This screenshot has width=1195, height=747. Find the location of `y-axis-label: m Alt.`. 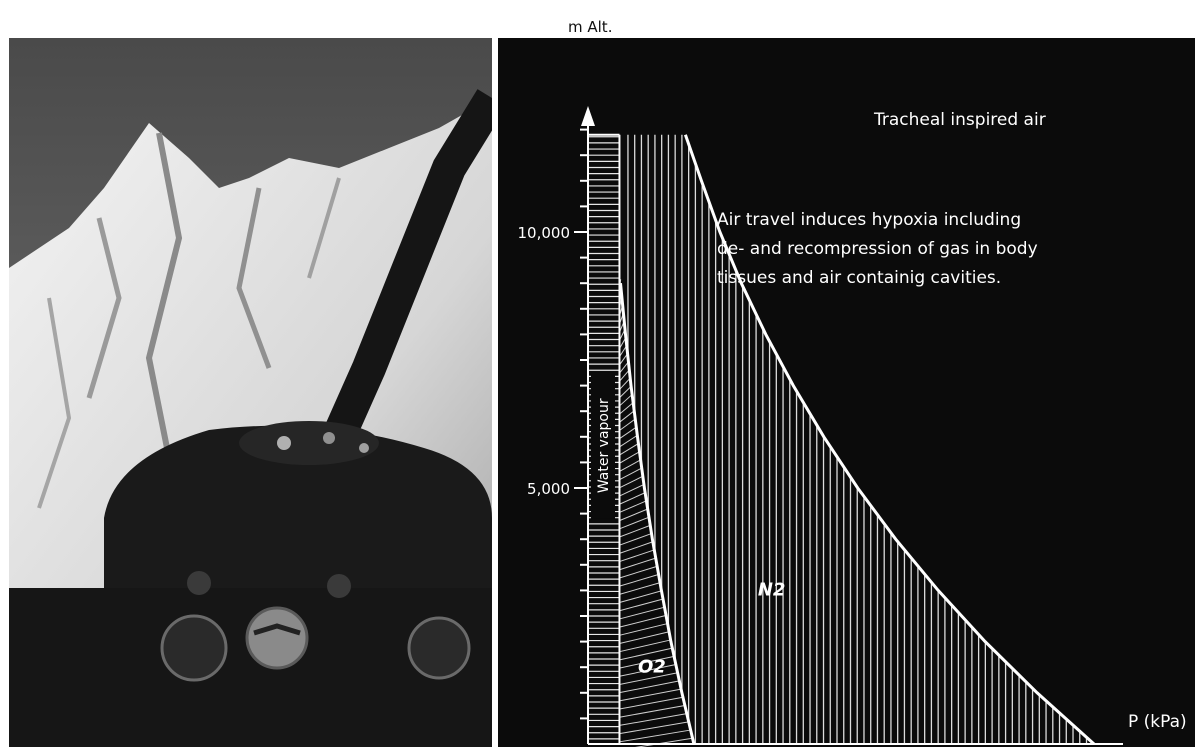

y-axis-label: m Alt. is located at coordinates (590, 27).